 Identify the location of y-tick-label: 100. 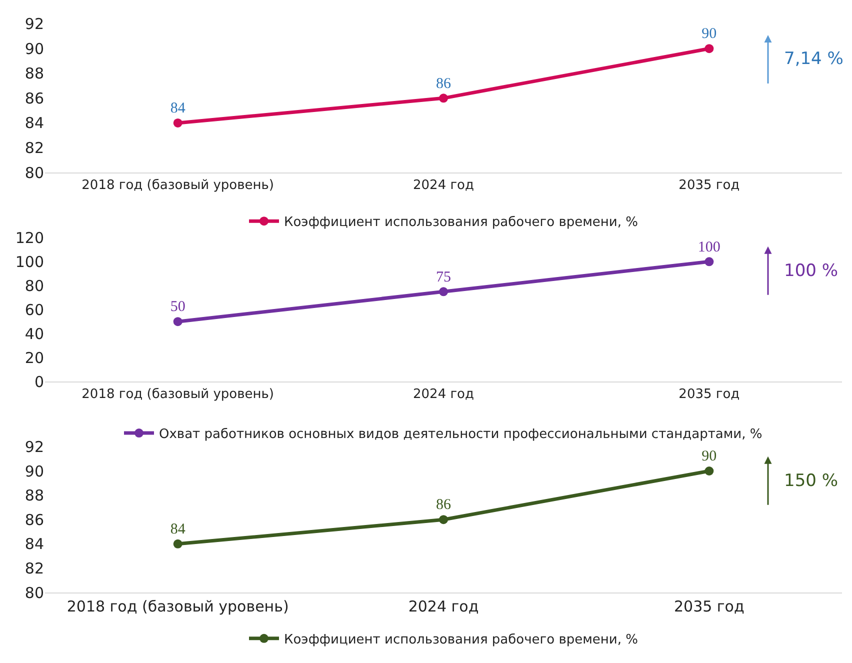
(29, 261).